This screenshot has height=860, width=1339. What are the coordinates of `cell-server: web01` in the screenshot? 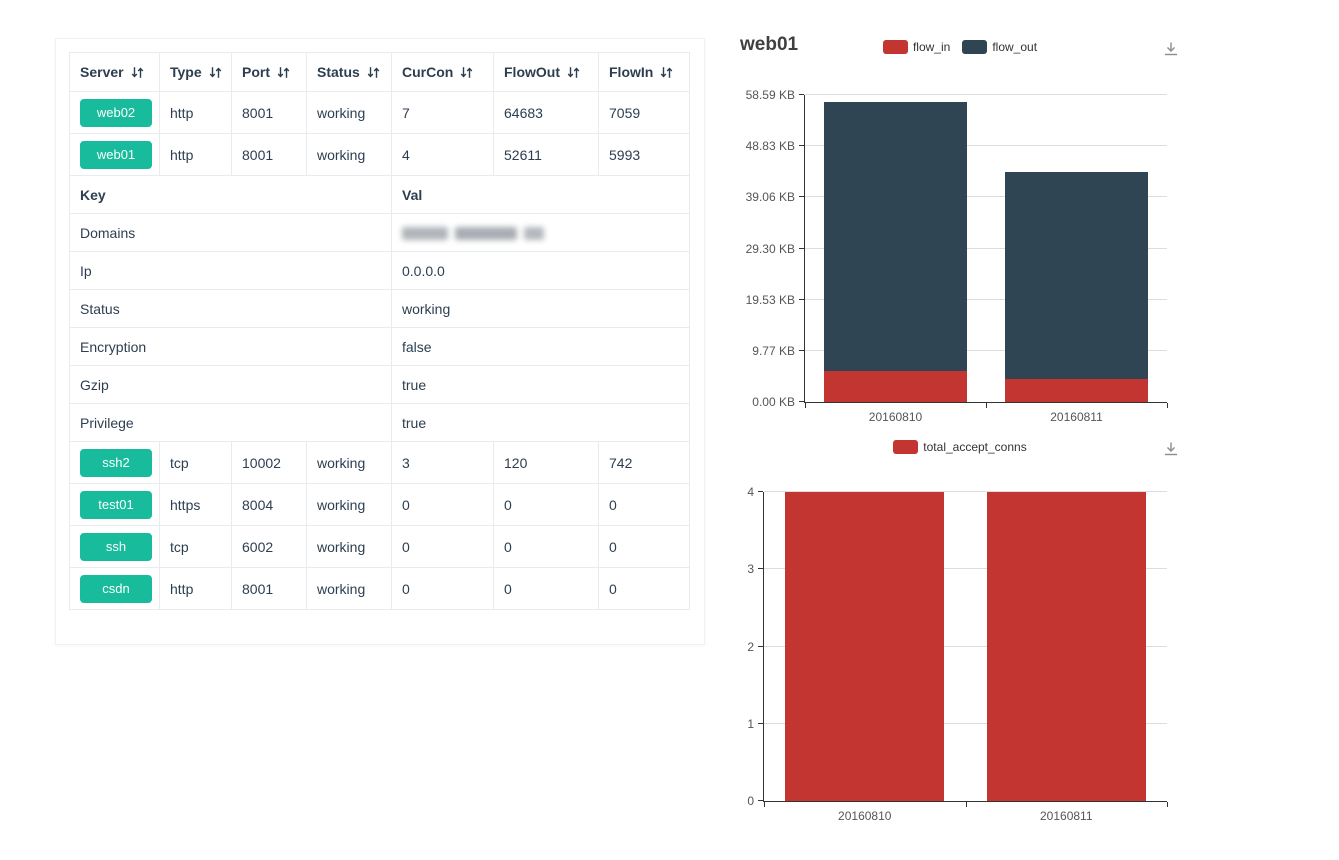 It's located at (114, 154).